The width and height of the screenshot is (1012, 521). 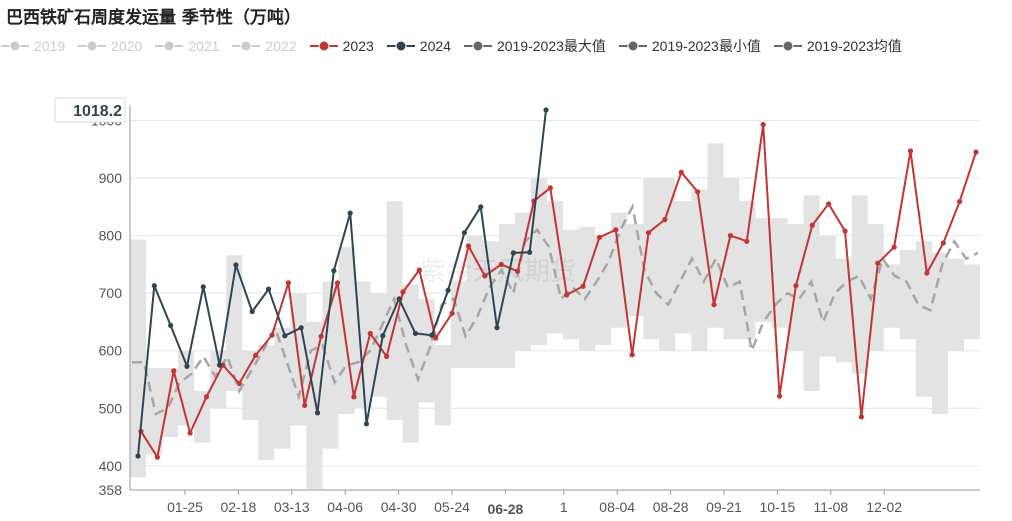 I want to click on legend-label: 2022, so click(x=281, y=46).